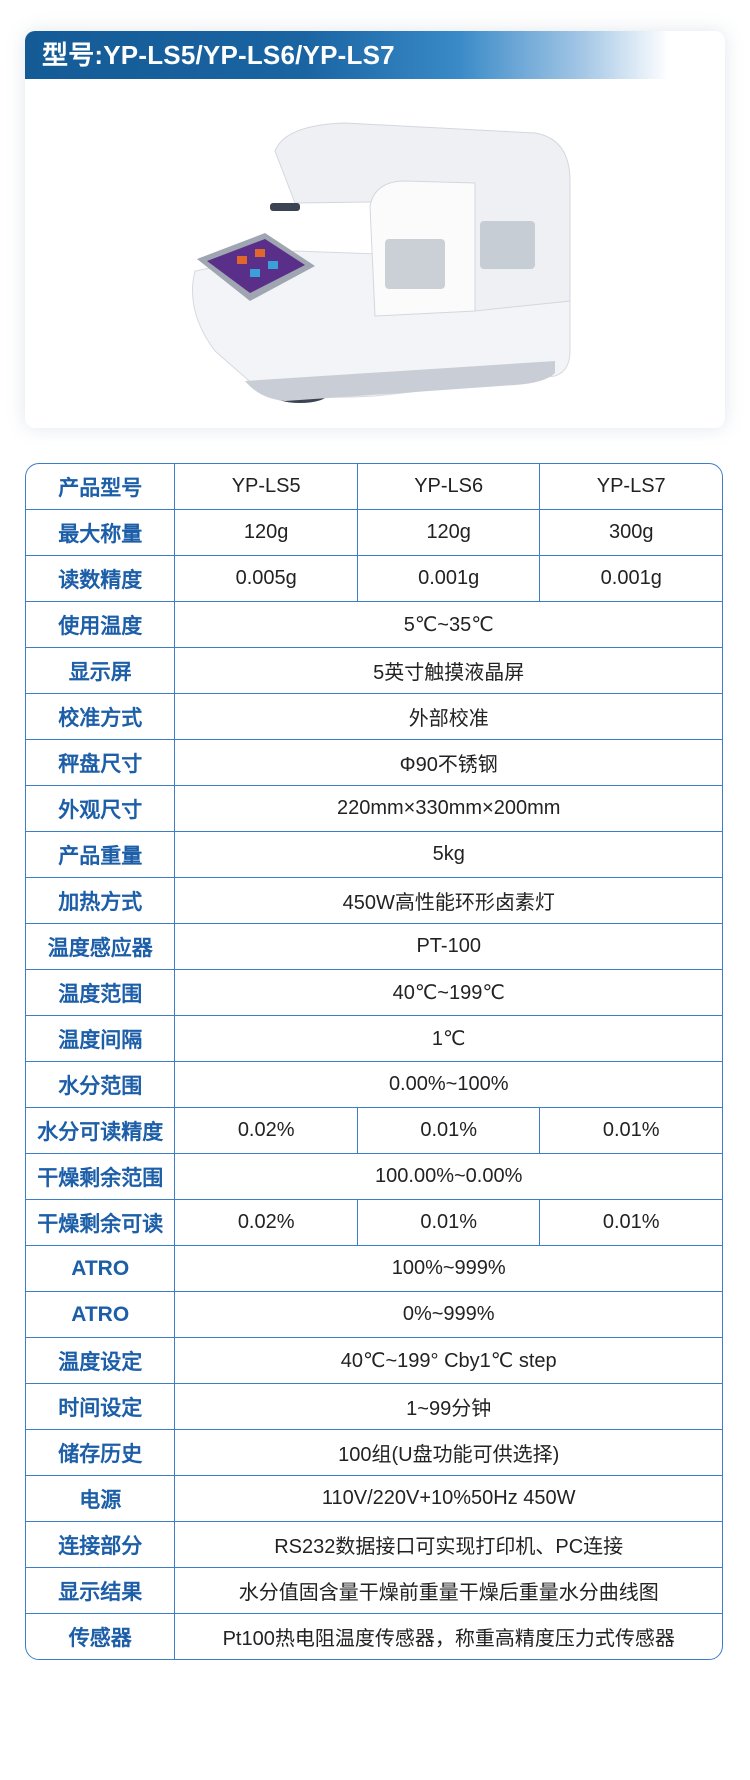  What do you see at coordinates (448, 1177) in the screenshot?
I see `spec-value: 100.00%~0.00%` at bounding box center [448, 1177].